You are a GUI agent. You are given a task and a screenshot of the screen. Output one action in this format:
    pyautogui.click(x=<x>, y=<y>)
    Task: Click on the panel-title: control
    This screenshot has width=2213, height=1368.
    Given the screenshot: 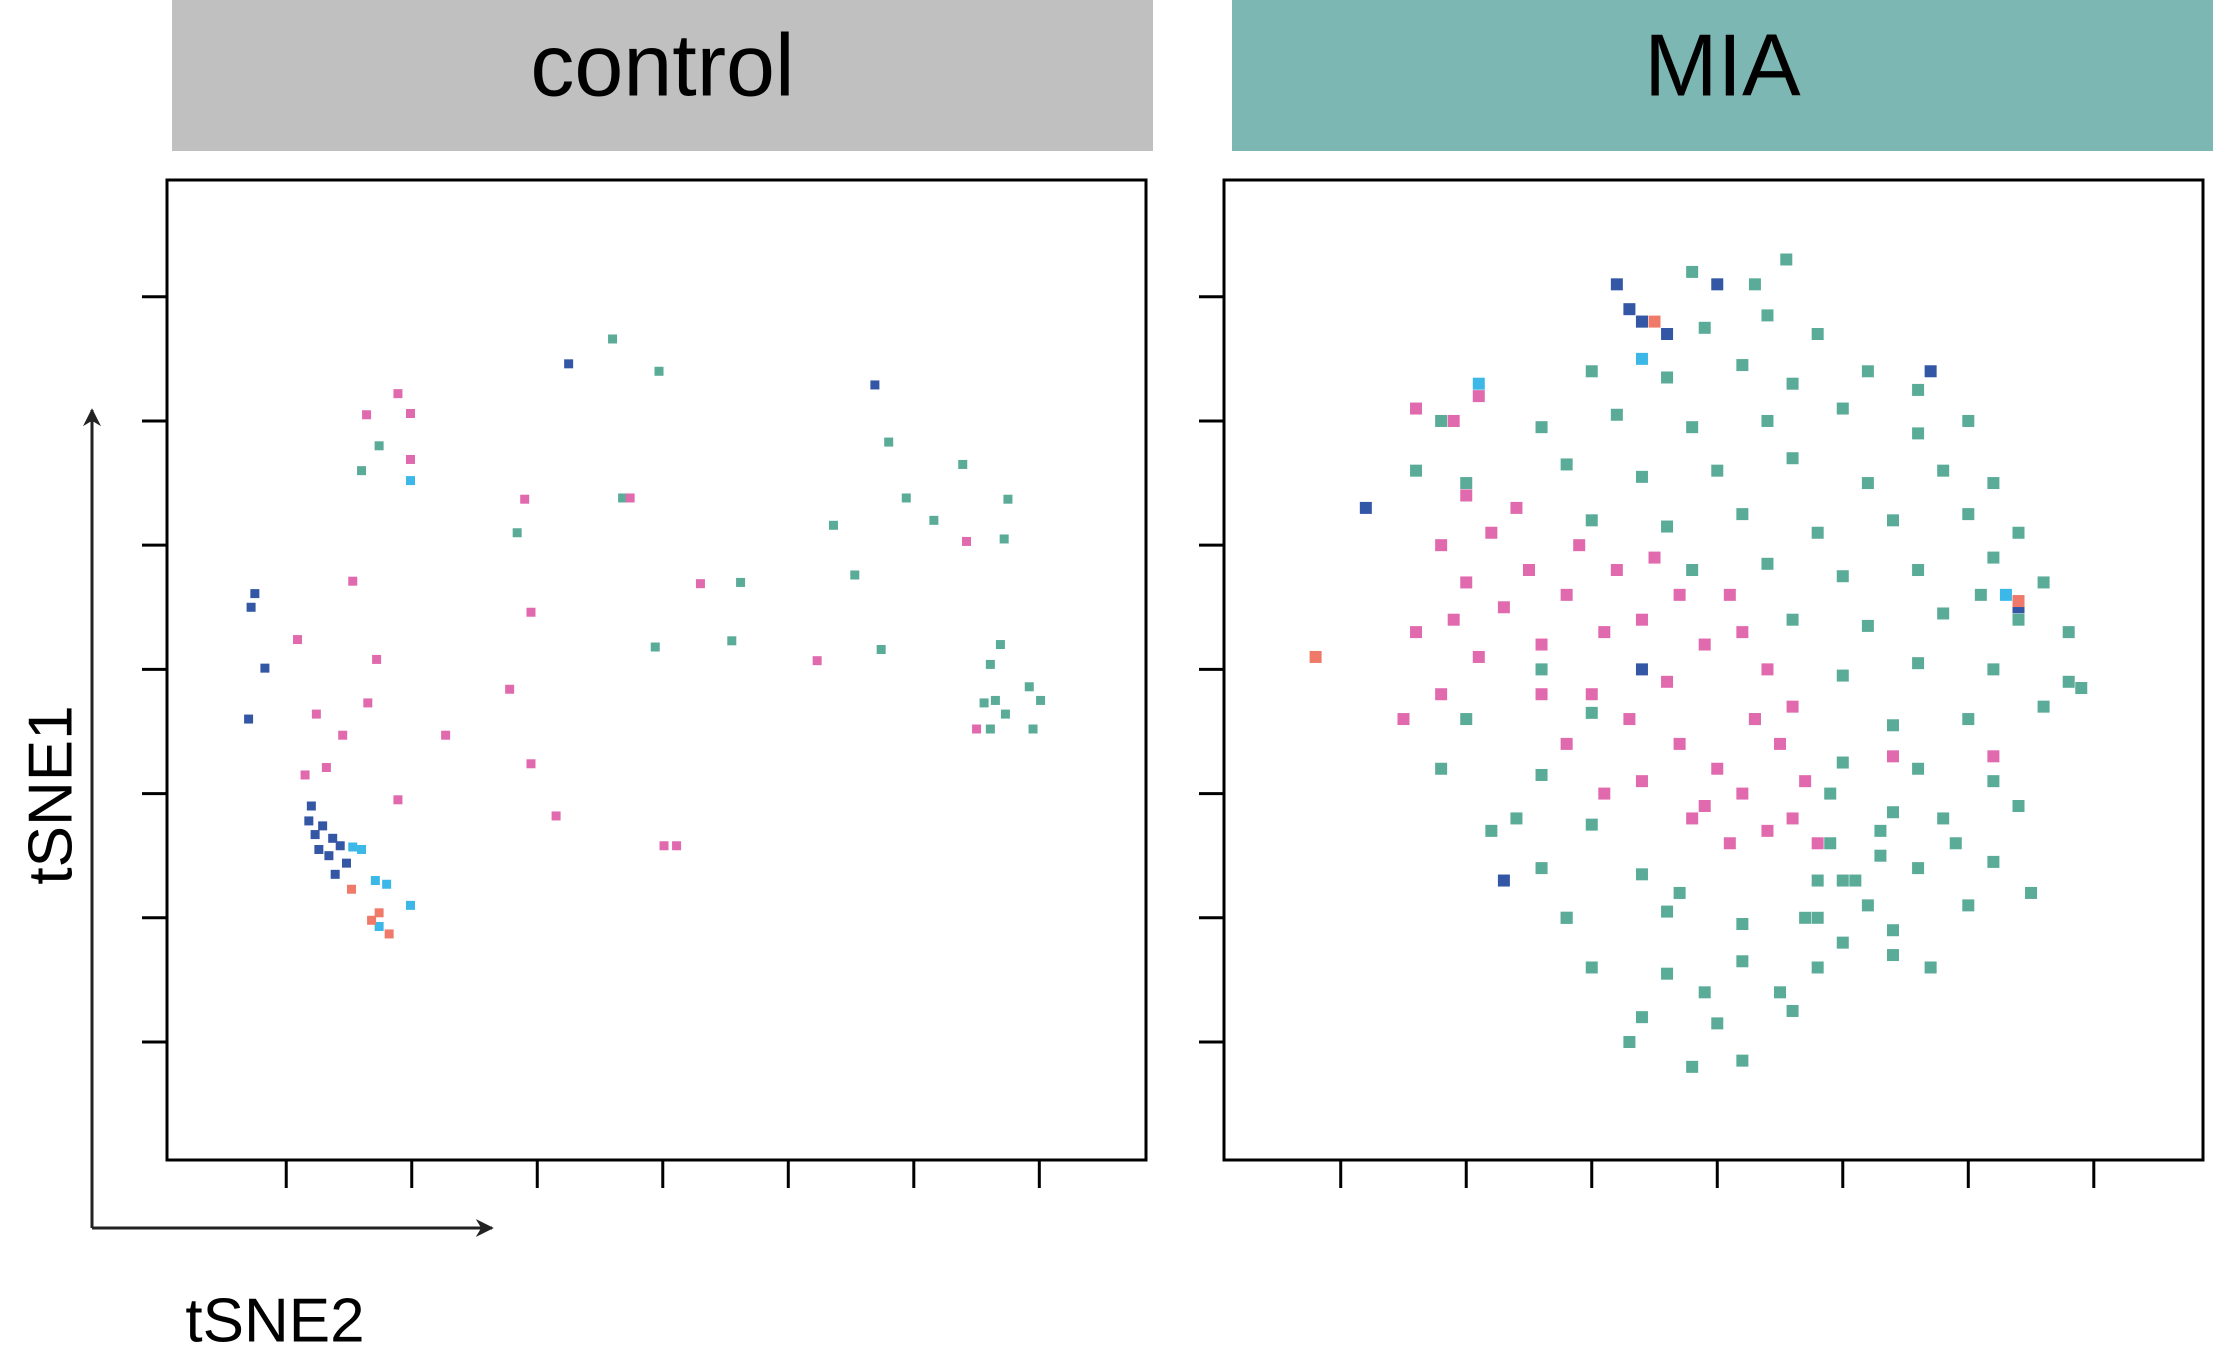 What is the action you would take?
    pyautogui.click(x=662, y=64)
    